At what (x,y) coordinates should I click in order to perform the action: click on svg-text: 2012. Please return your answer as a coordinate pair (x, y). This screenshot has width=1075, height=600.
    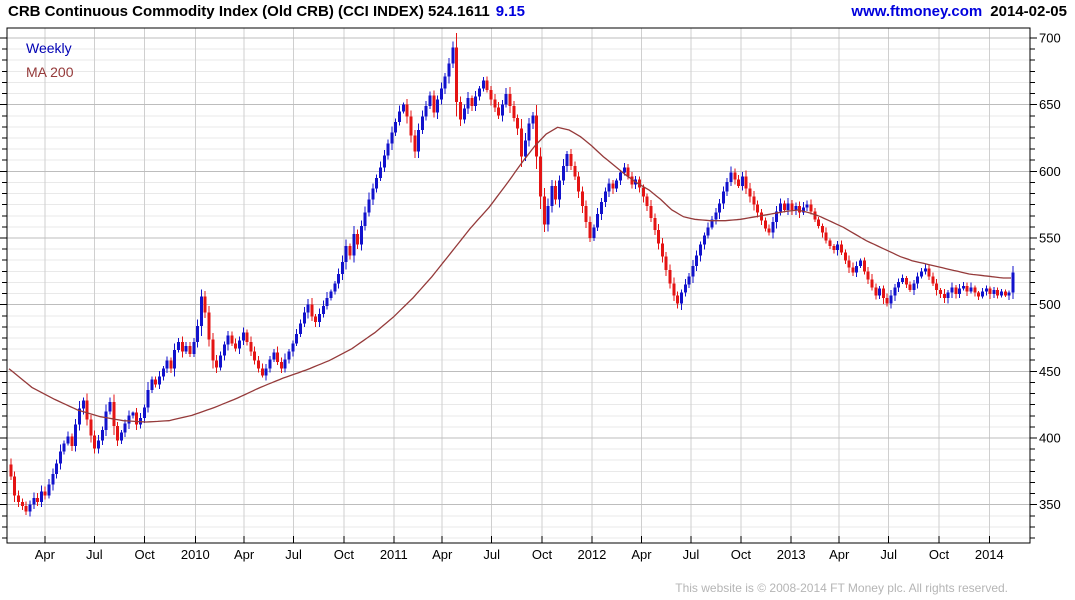
    Looking at the image, I should click on (591, 554).